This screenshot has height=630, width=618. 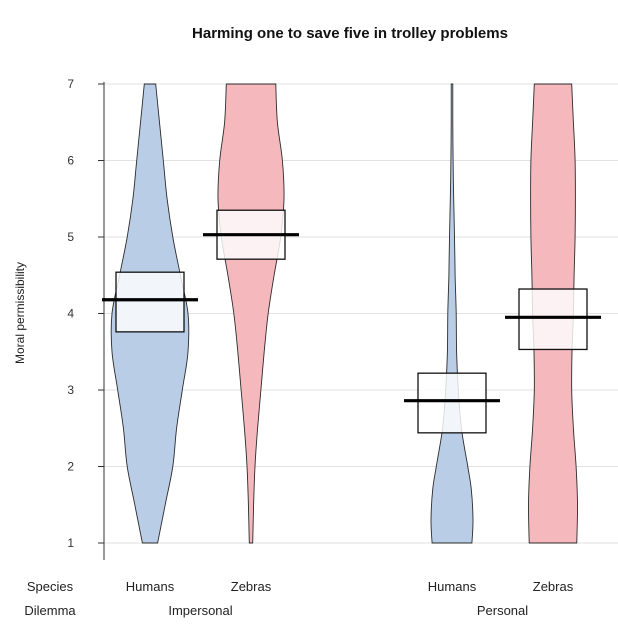 I want to click on ci-box-impersonal-humans, so click(x=150, y=302).